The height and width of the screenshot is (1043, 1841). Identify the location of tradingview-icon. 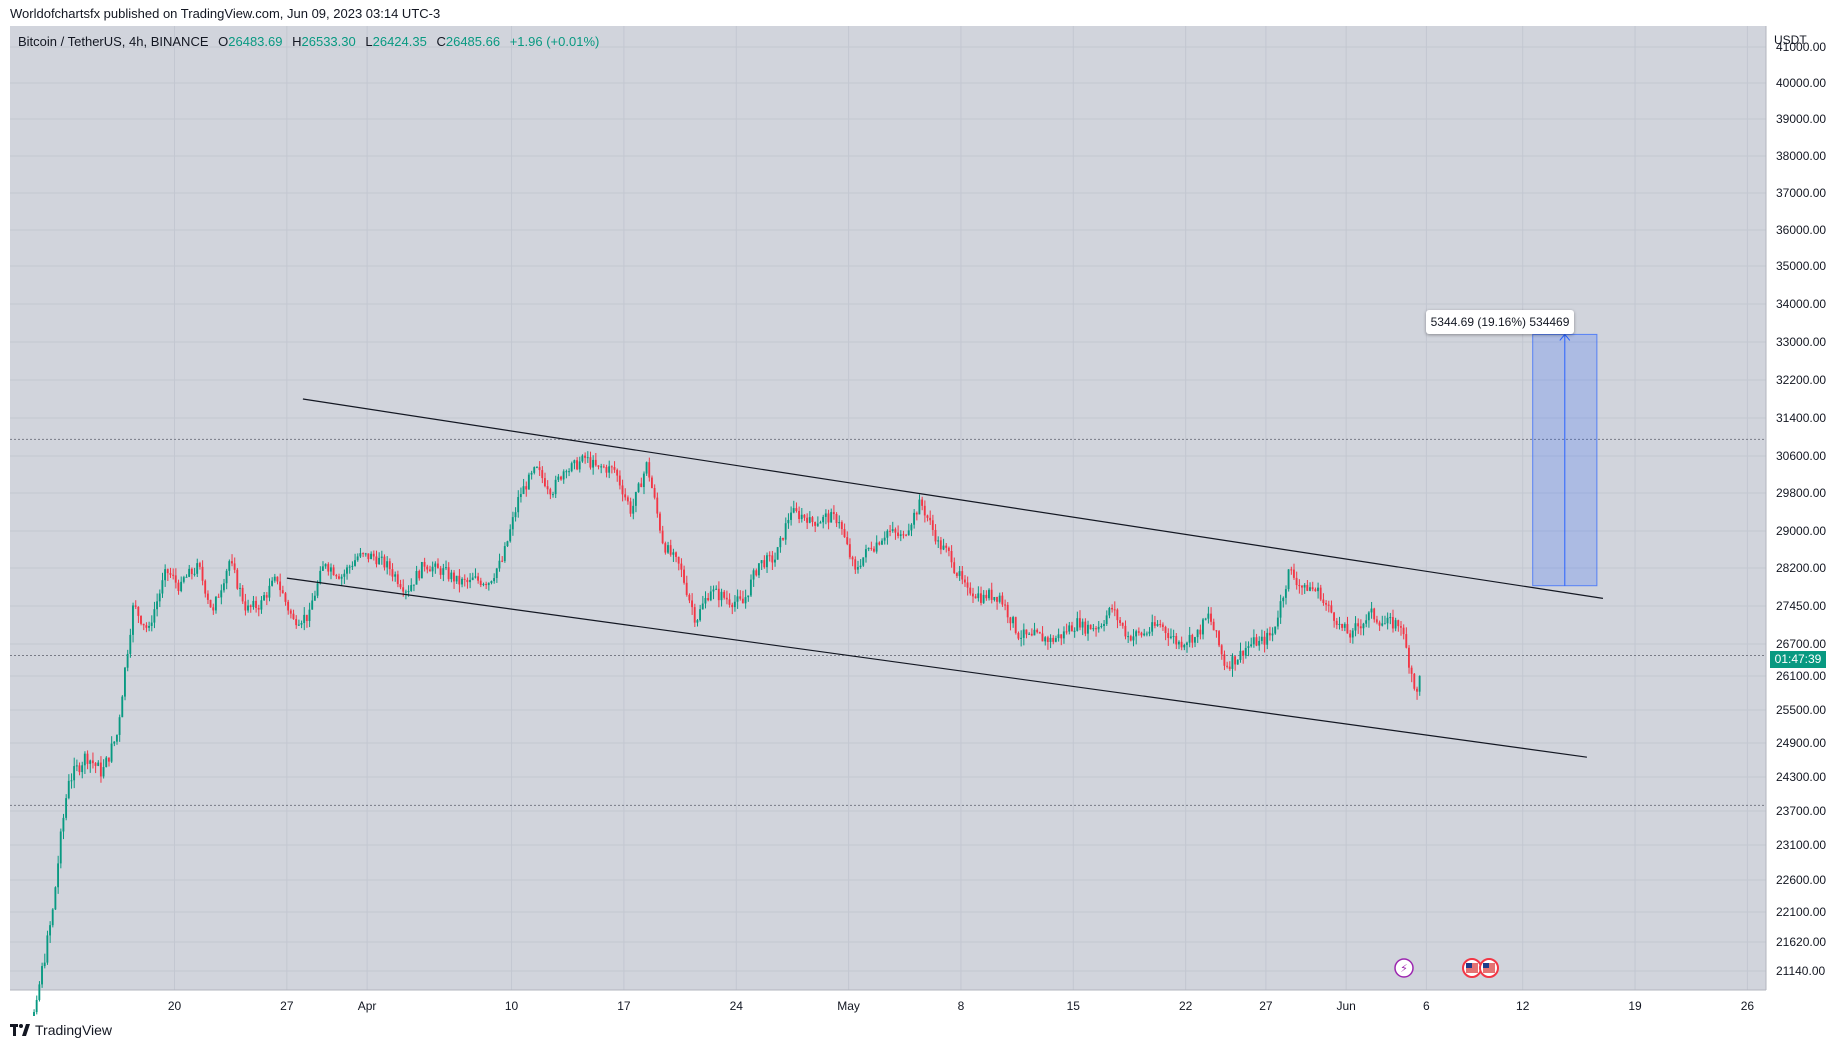
(20, 1030).